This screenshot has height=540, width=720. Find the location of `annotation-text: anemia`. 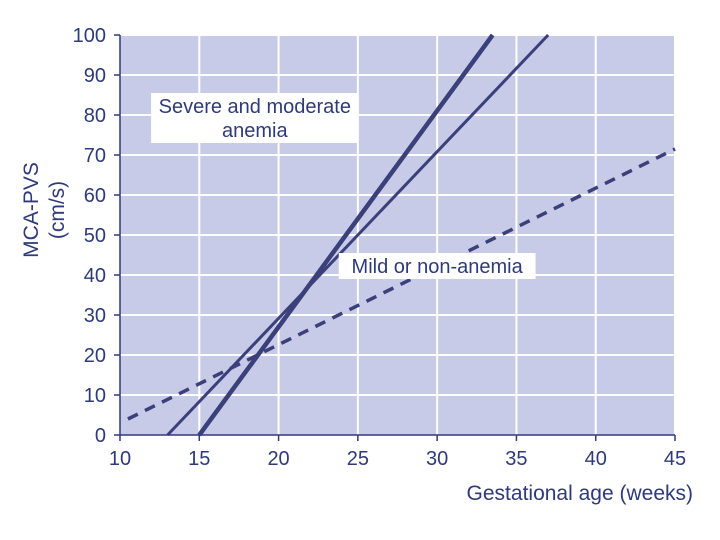

annotation-text: anemia is located at coordinates (255, 131).